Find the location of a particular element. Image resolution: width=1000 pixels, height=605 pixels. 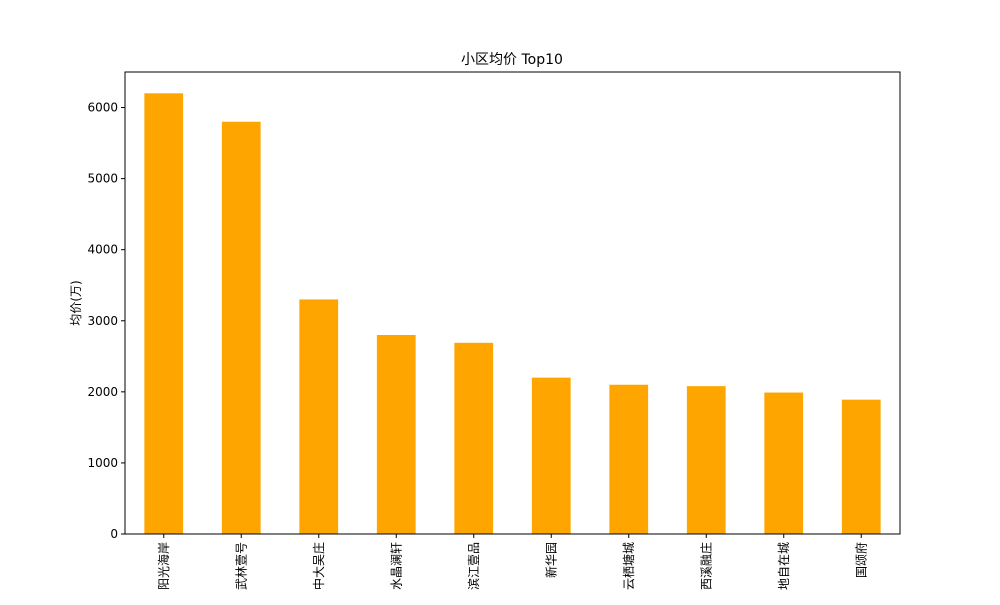

x-tick-label: 云栖塘城 is located at coordinates (628, 566).